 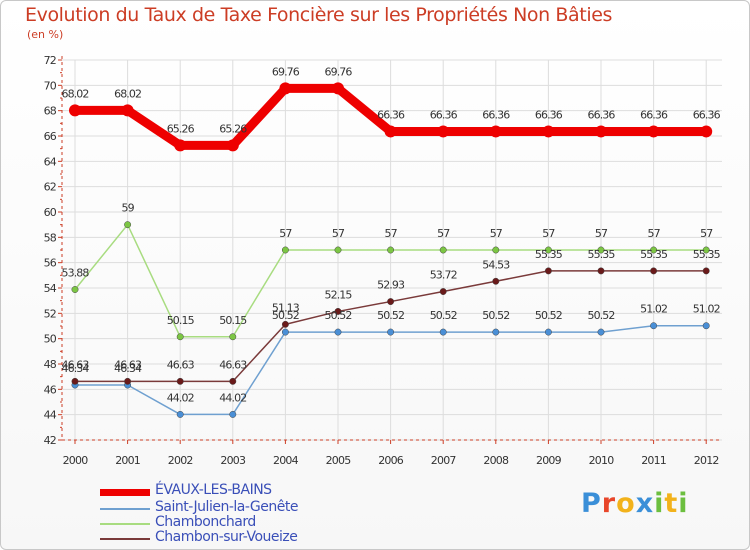 What do you see at coordinates (50, 440) in the screenshot?
I see `y-tick-label-42: 42` at bounding box center [50, 440].